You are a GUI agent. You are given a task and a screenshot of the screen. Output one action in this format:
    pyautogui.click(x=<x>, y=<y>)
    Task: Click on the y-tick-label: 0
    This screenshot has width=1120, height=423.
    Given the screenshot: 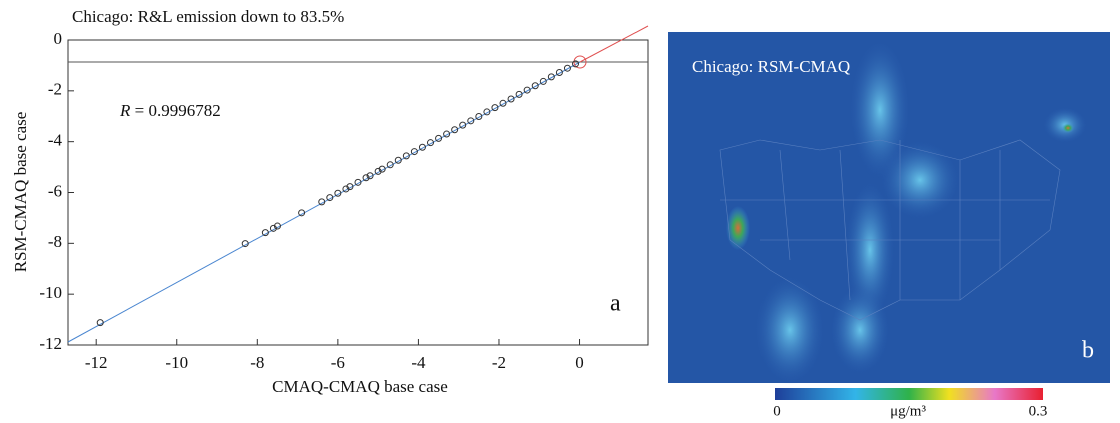 What is the action you would take?
    pyautogui.click(x=58, y=38)
    